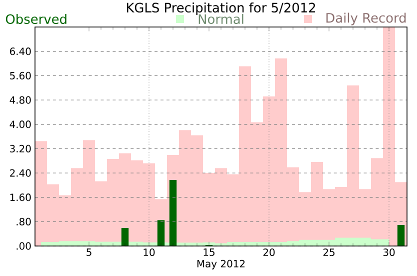 Image resolution: width=417 pixels, height=276 pixels. Describe the element at coordinates (20, 124) in the screenshot. I see `y-tick-label: 4.00` at that location.